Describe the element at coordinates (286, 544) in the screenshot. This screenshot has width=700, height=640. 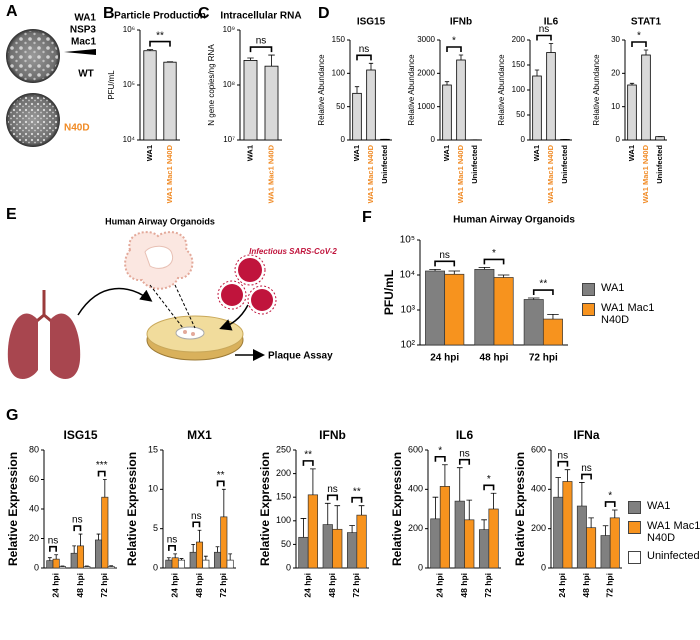
I see `y-tick-label: 50` at that location.